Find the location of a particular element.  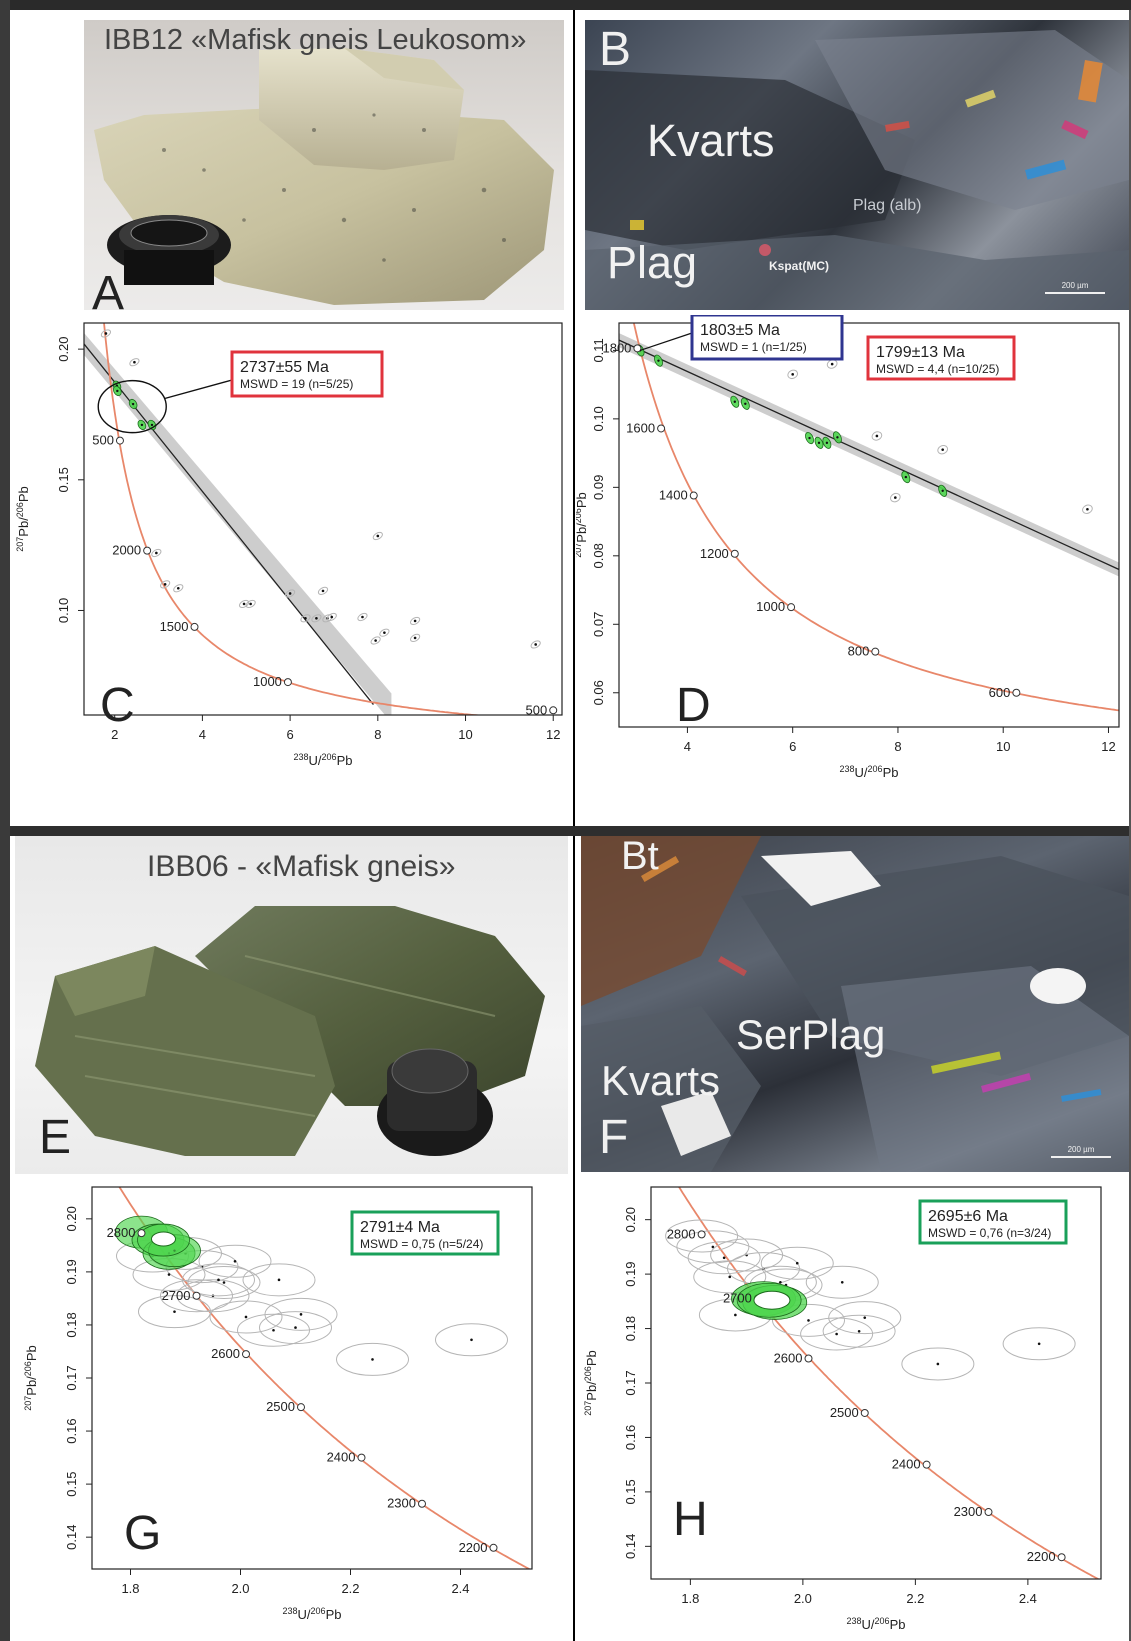

regression-line is located at coordinates (869, 455).